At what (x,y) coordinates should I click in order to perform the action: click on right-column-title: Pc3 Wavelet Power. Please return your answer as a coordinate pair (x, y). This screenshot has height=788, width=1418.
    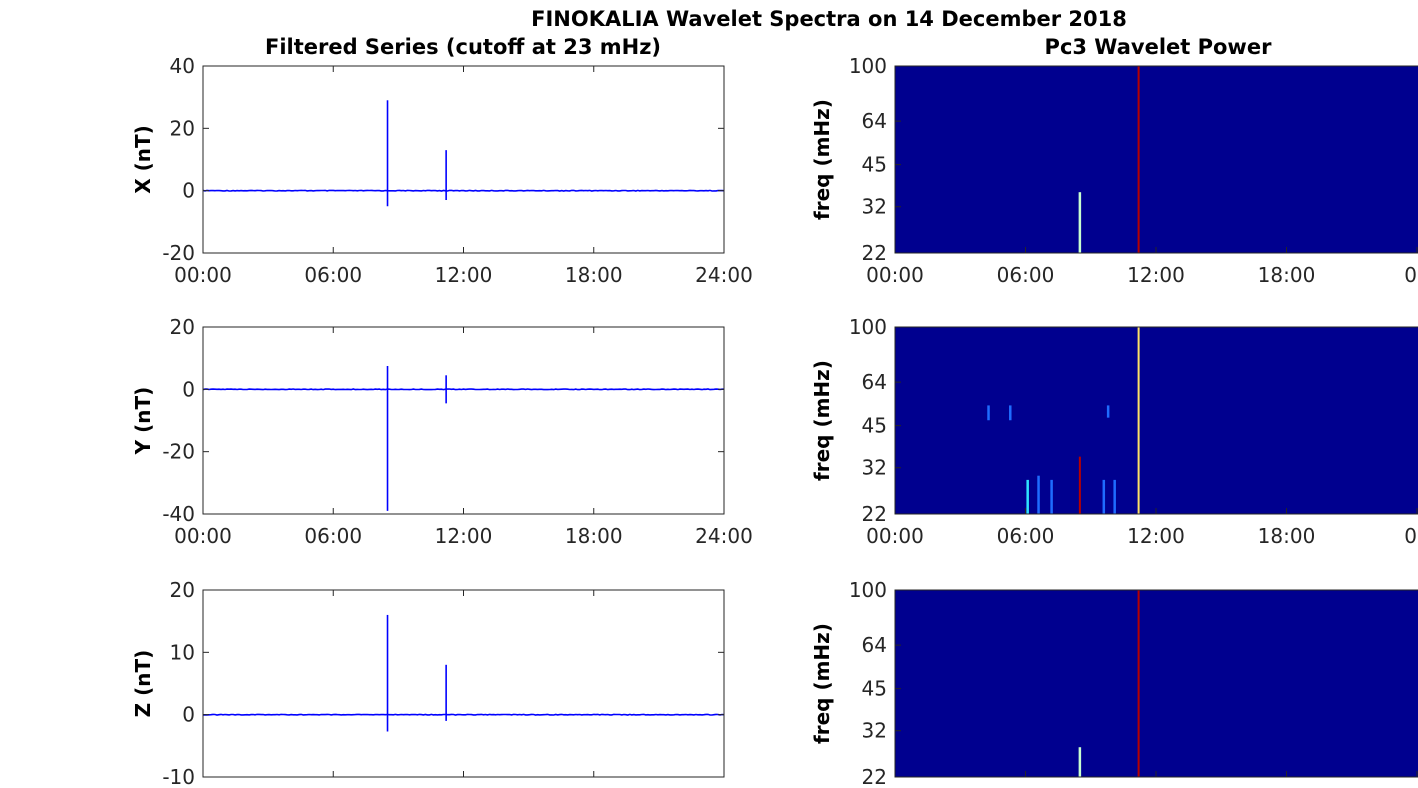
    Looking at the image, I should click on (1159, 47).